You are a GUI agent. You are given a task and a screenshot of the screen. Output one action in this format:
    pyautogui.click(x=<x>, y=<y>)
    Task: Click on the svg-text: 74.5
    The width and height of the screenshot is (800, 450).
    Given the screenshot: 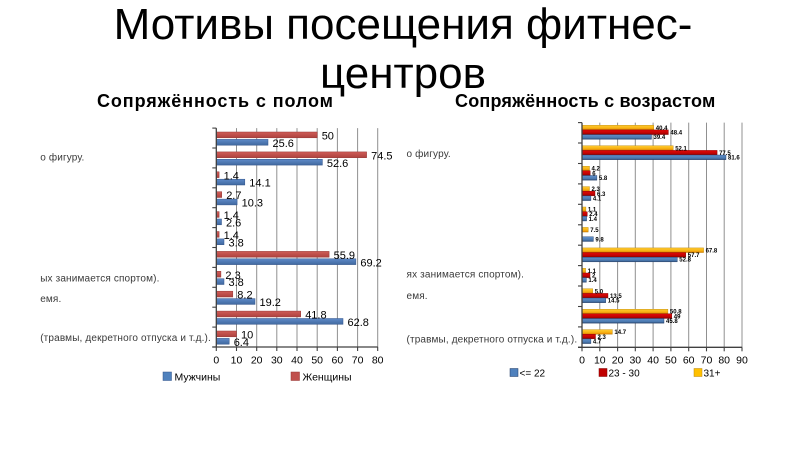 What is the action you would take?
    pyautogui.click(x=381, y=156)
    